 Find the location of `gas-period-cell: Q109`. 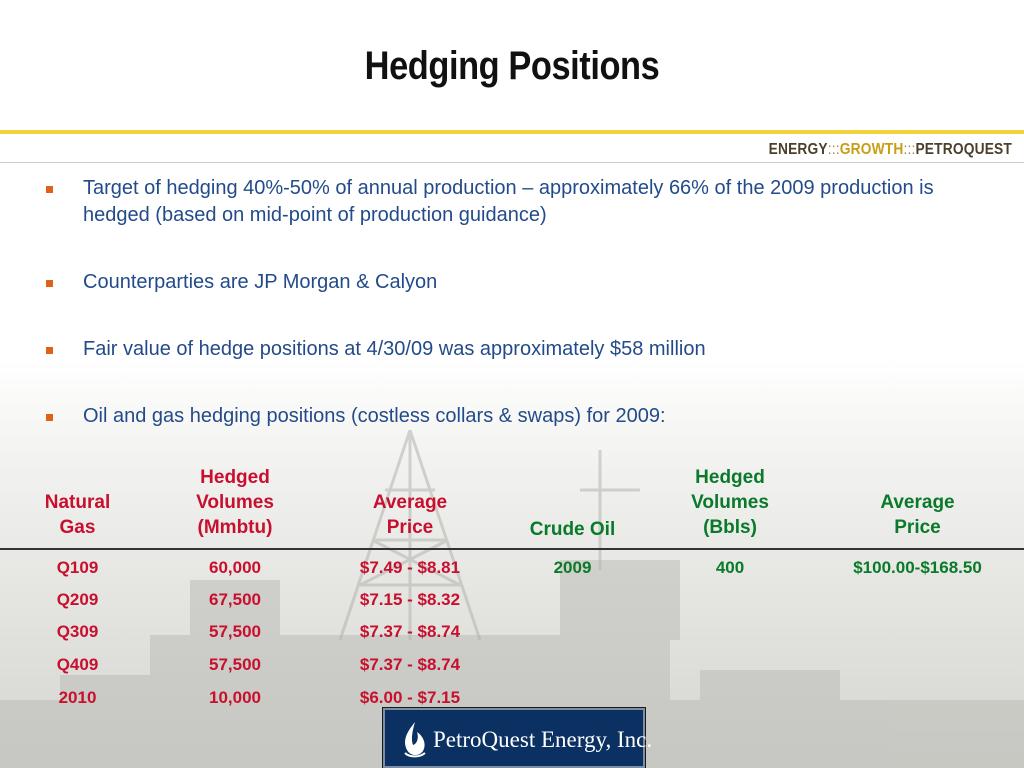

gas-period-cell: Q109 is located at coordinates (77, 567).